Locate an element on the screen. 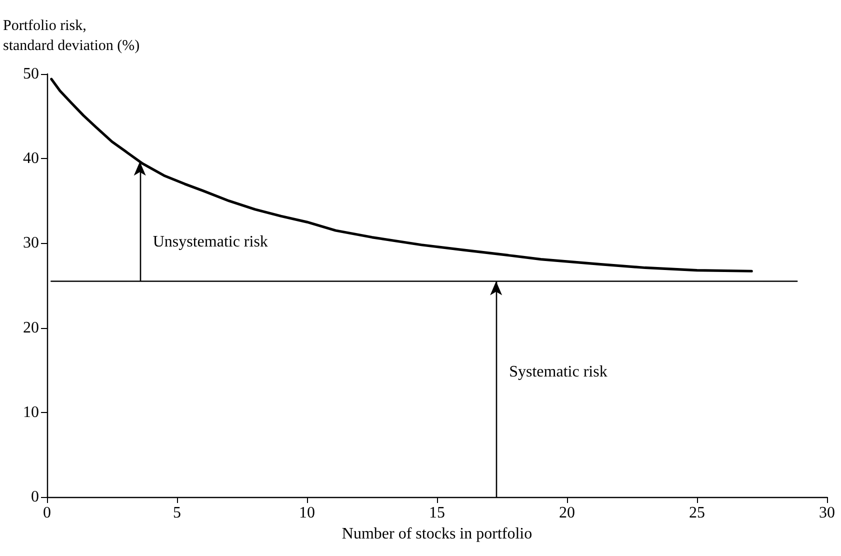  x-axis-title: Number of stocks in portfolio is located at coordinates (437, 533).